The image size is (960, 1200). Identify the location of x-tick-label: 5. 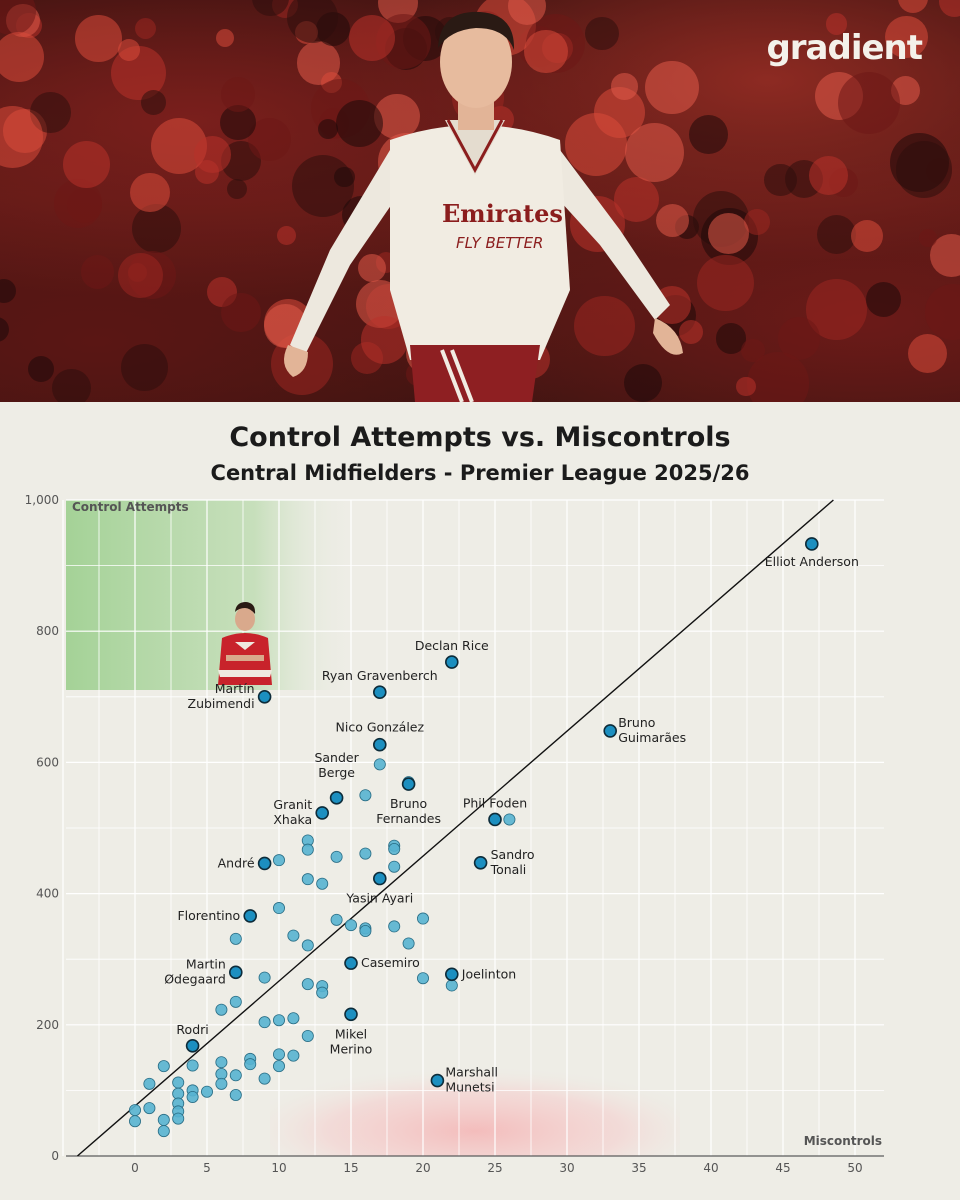
(207, 1168).